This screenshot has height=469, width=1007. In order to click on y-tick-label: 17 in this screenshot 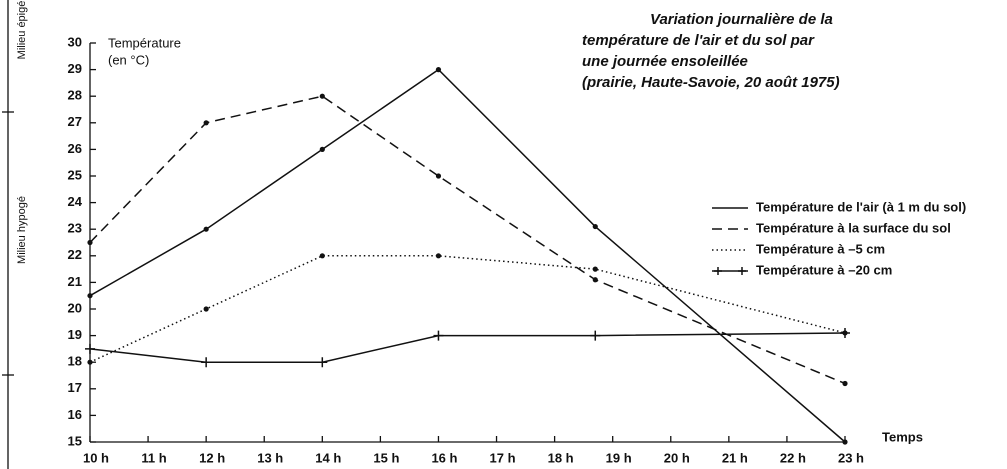, I will do `click(75, 387)`.